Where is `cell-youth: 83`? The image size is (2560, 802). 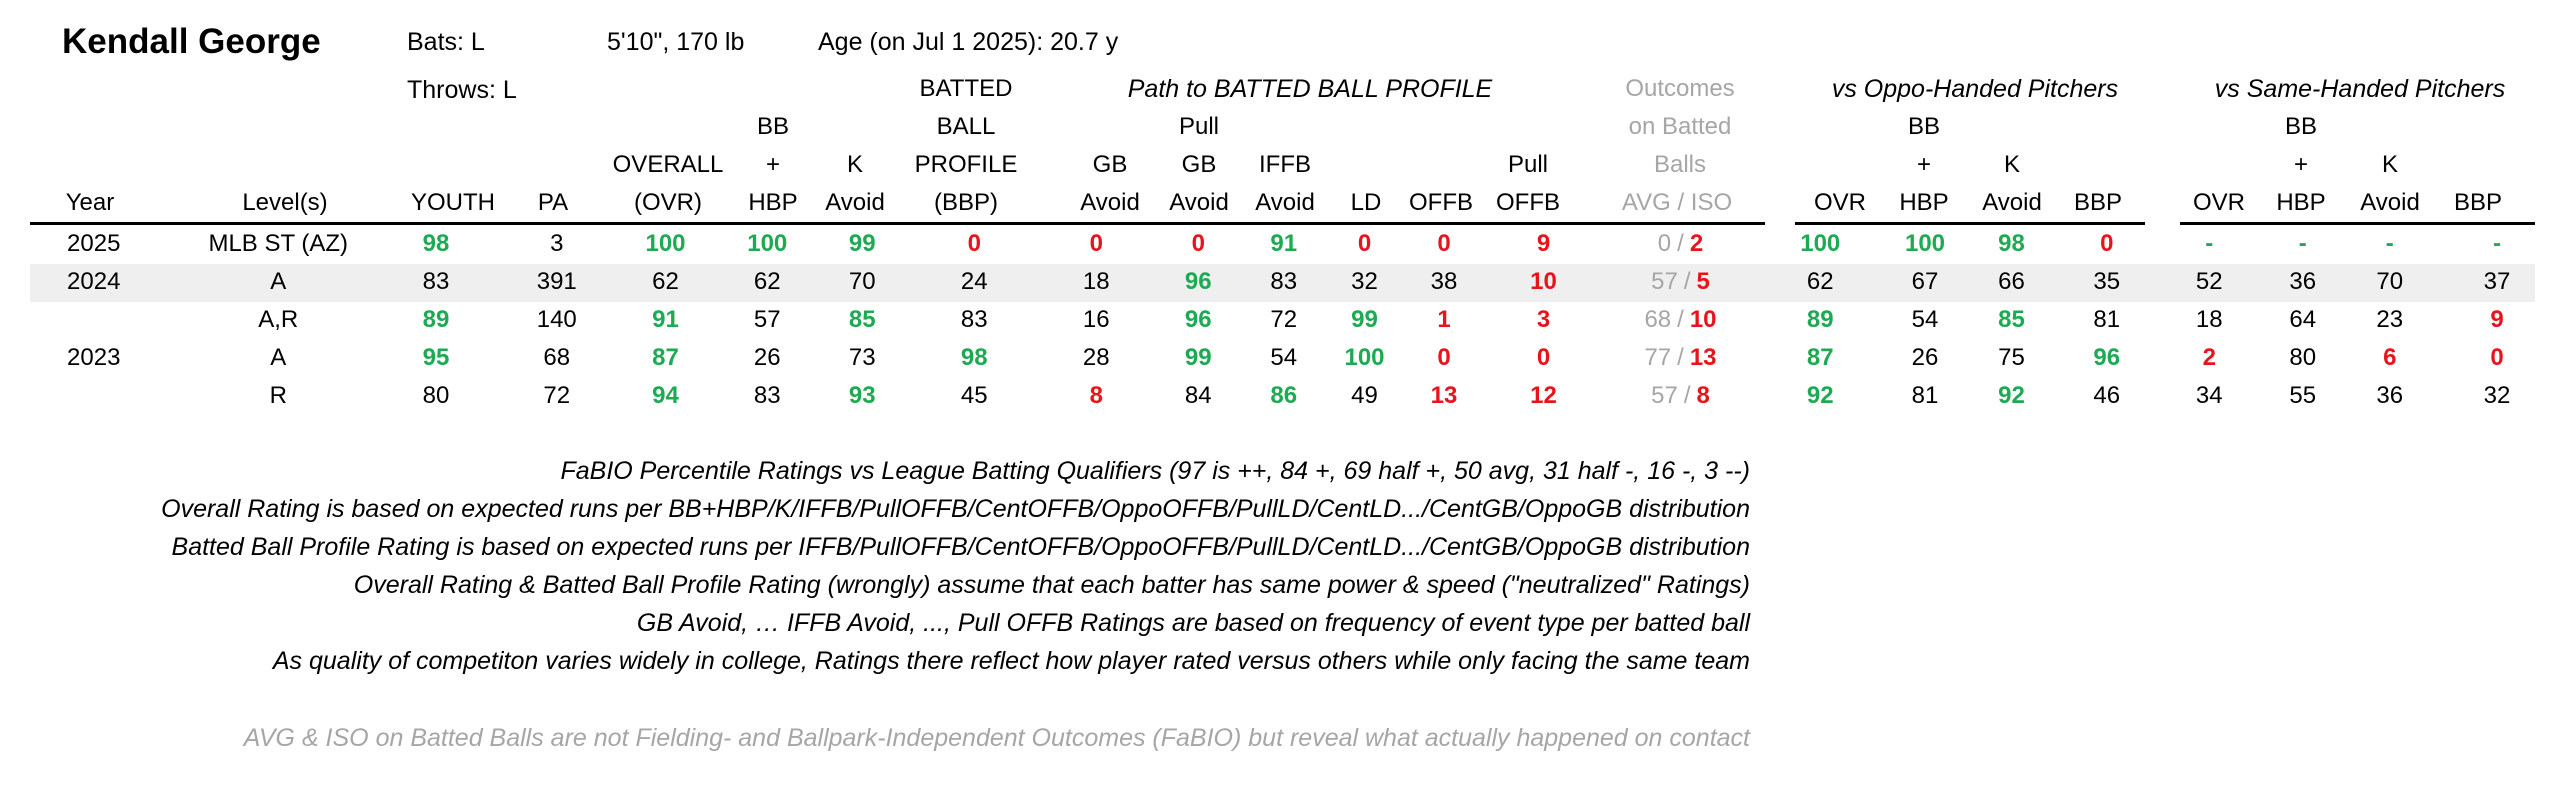
cell-youth: 83 is located at coordinates (436, 281).